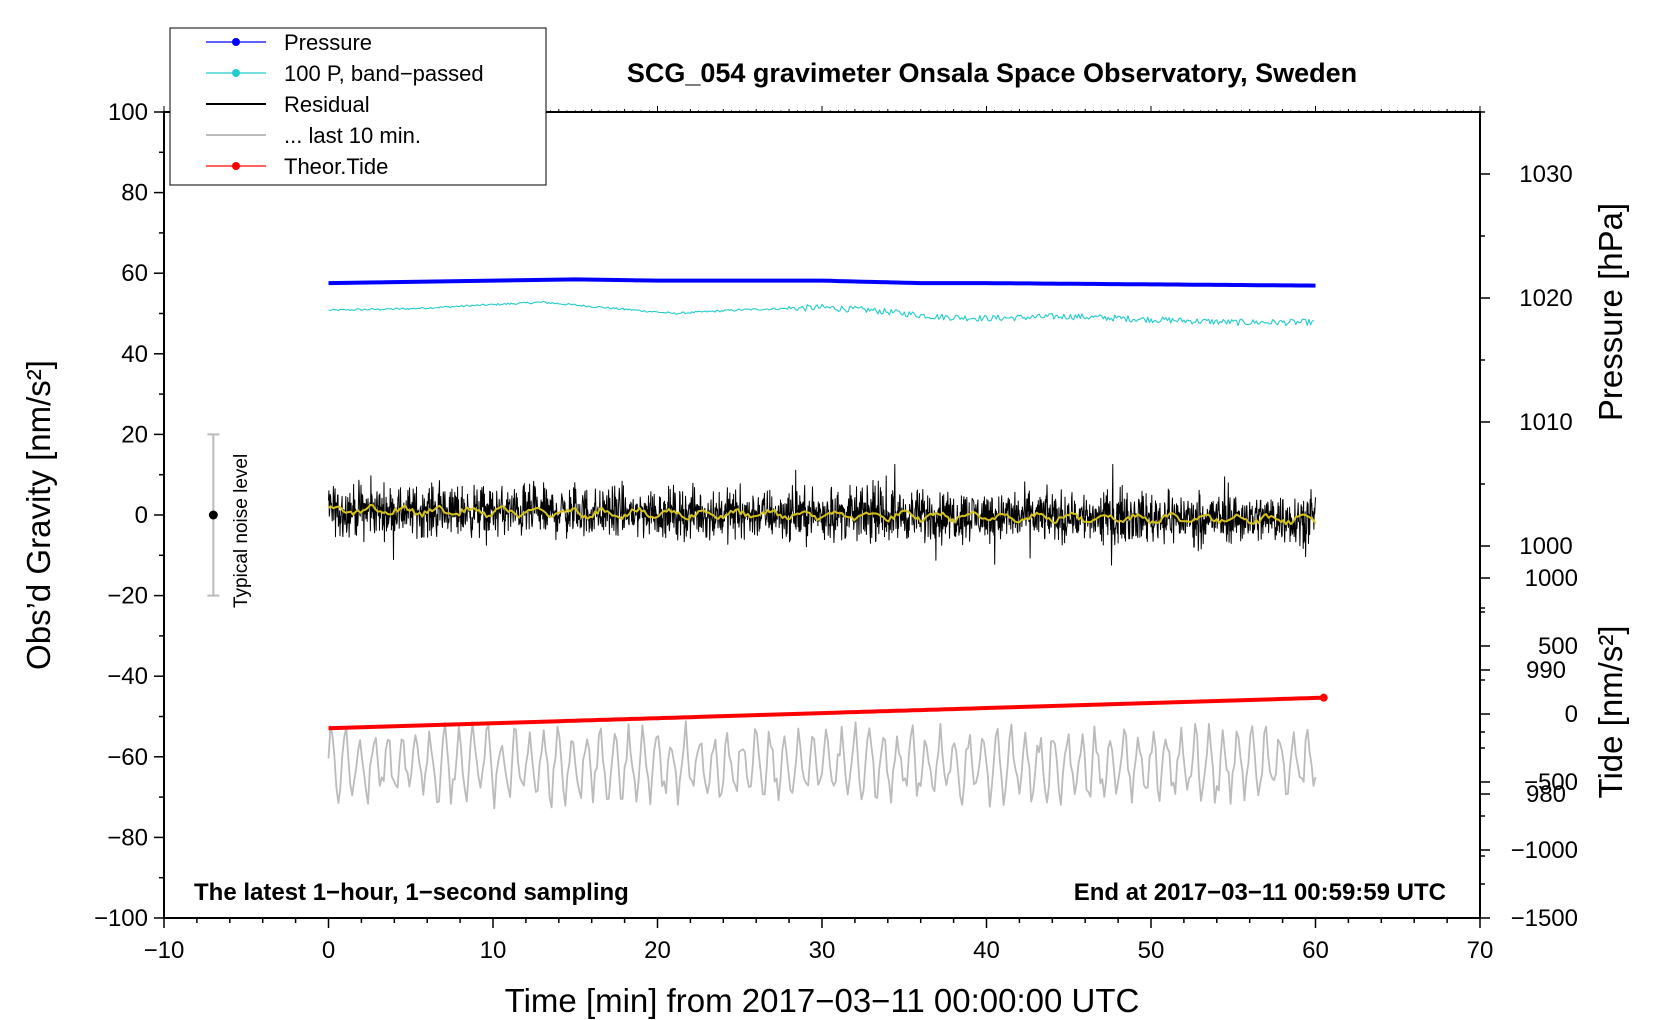  Describe the element at coordinates (134, 434) in the screenshot. I see `y-left-tick-label: 20` at that location.